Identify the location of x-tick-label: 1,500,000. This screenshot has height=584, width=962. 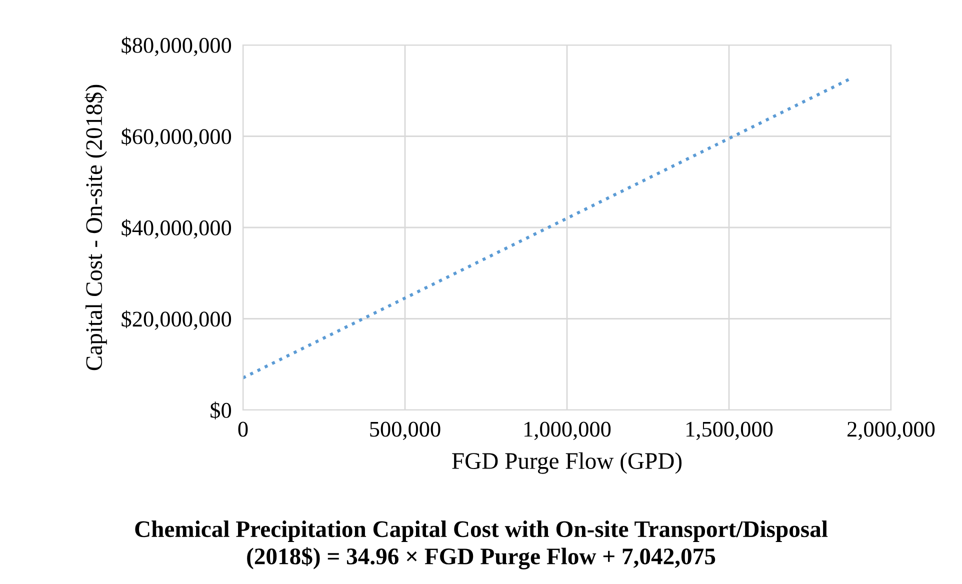
(729, 431).